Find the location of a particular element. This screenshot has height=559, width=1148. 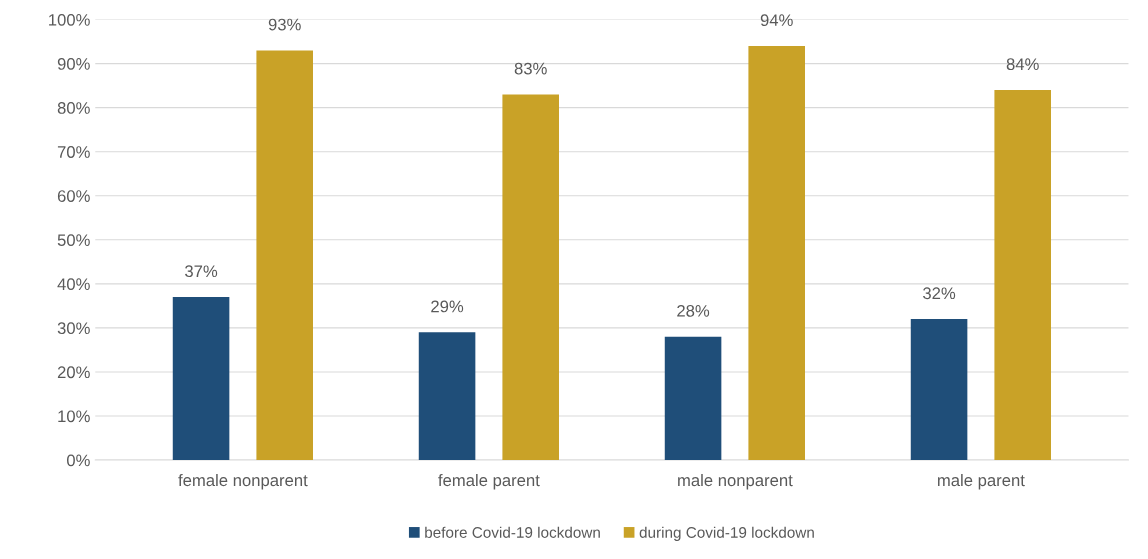

x-tick-label: male nonparent is located at coordinates (735, 481).